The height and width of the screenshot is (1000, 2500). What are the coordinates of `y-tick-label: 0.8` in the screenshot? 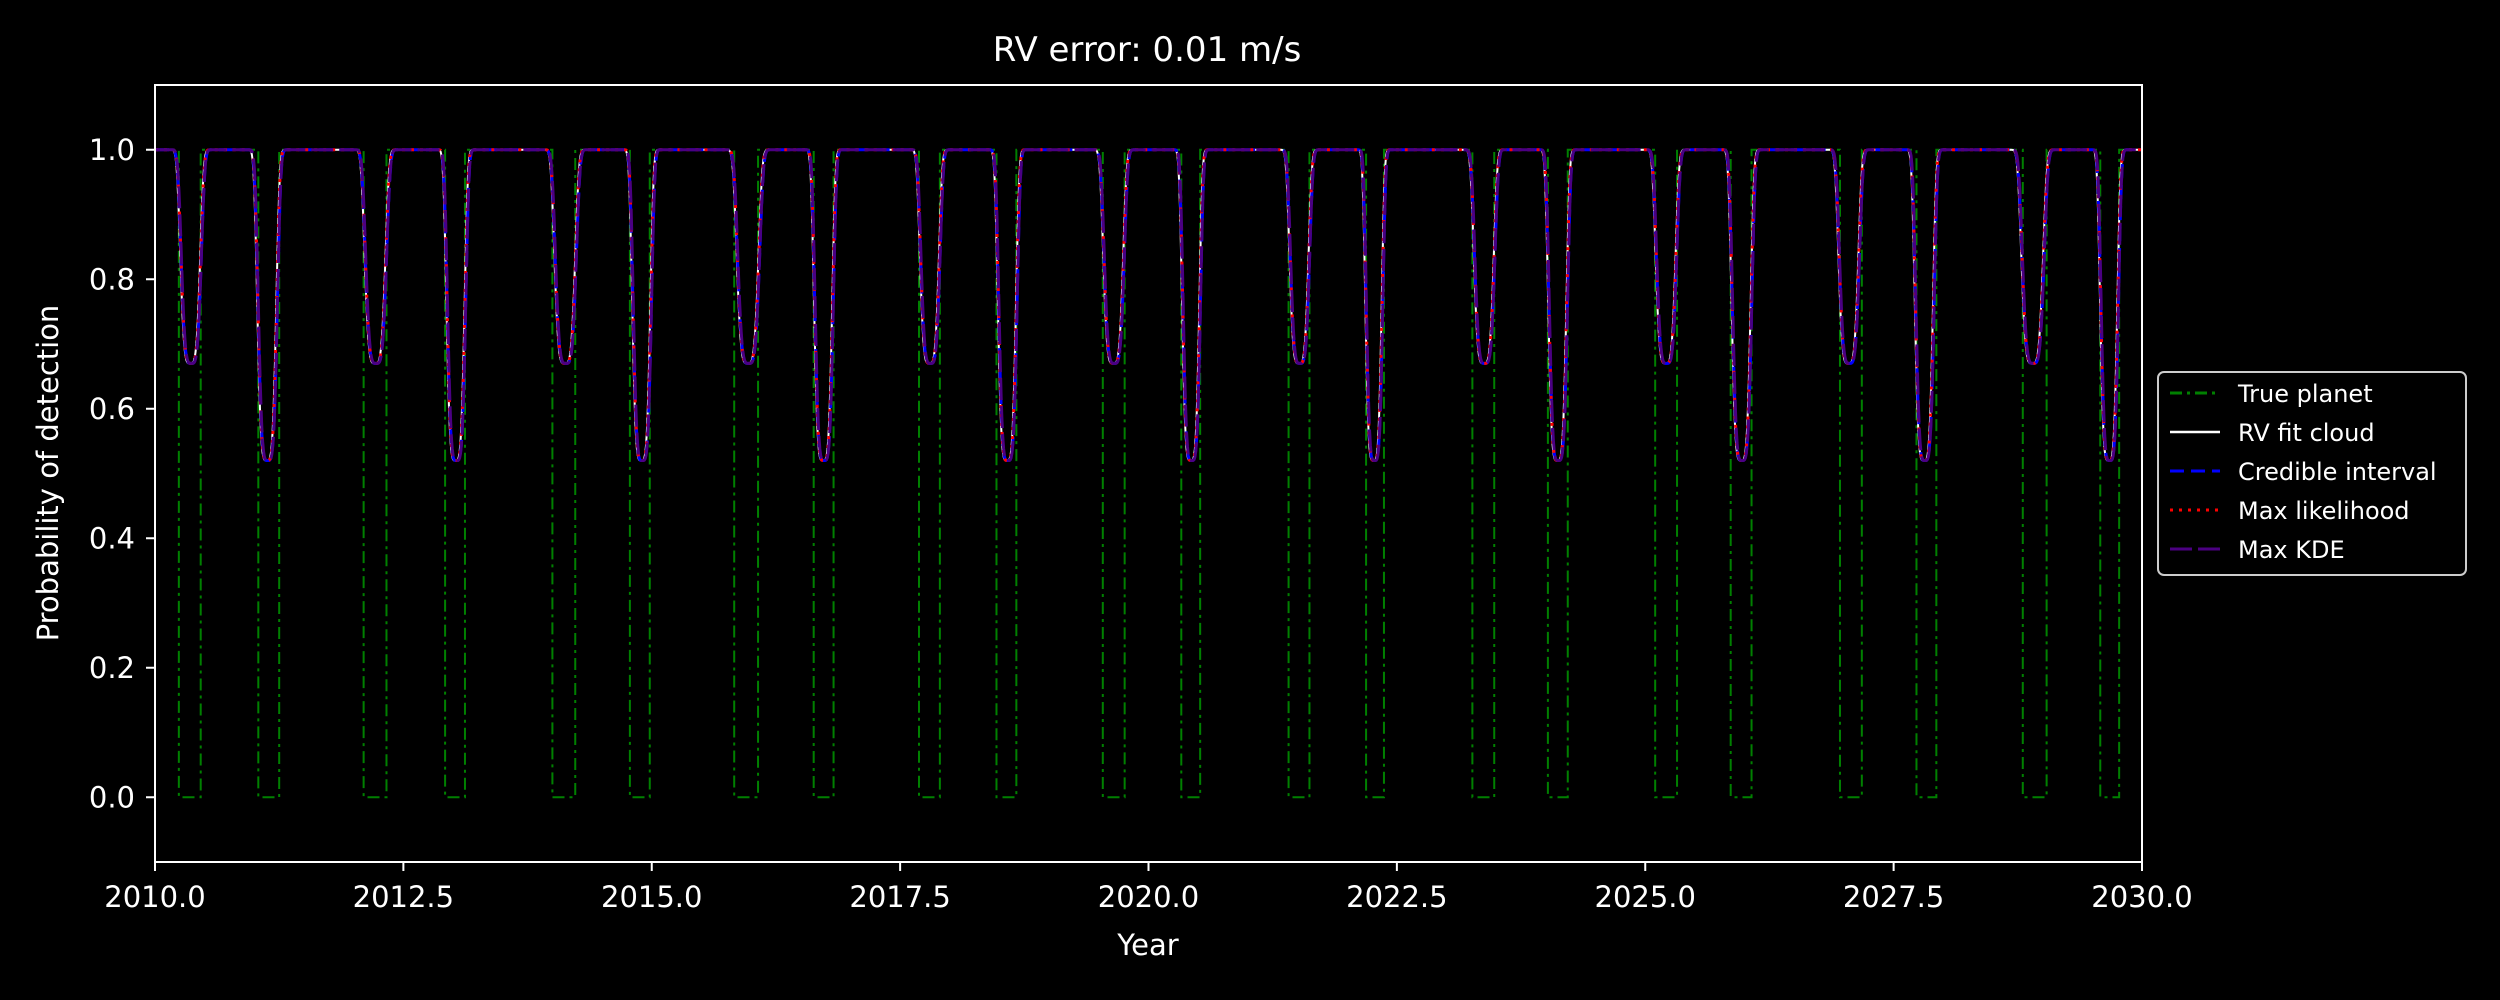 It's located at (112, 279).